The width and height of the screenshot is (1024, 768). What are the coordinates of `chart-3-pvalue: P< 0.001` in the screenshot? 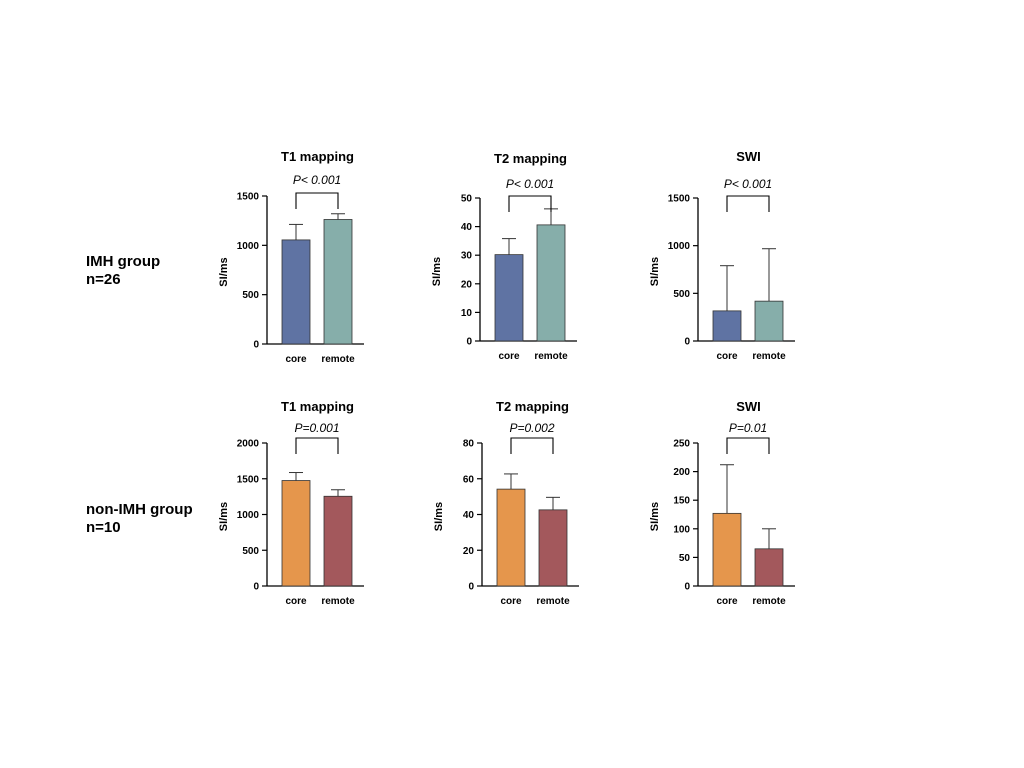 It's located at (748, 184).